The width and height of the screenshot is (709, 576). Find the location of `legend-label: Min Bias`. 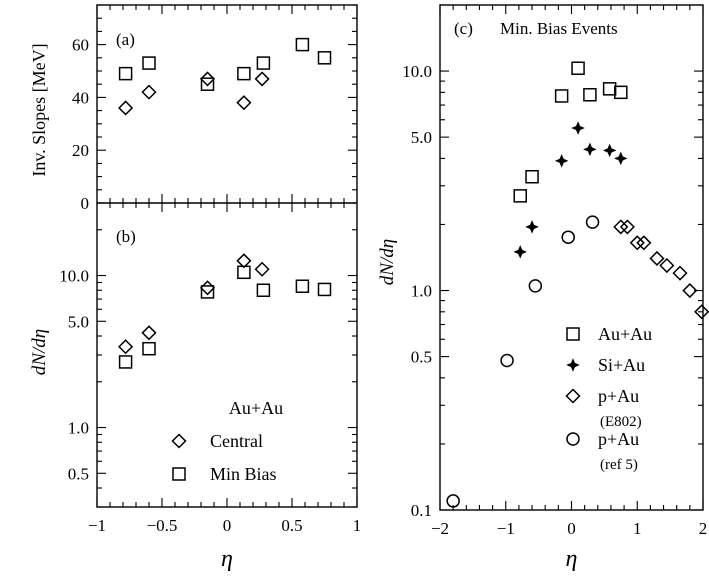

legend-label: Min Bias is located at coordinates (243, 474).